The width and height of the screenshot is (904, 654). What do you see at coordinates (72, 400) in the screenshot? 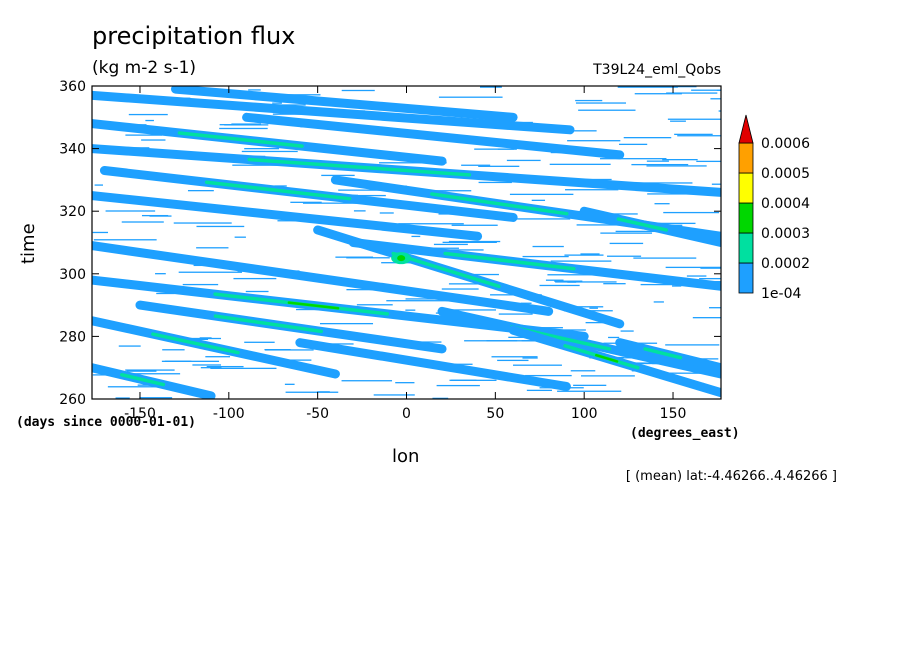
I see `y-tick-label: 260` at bounding box center [72, 400].